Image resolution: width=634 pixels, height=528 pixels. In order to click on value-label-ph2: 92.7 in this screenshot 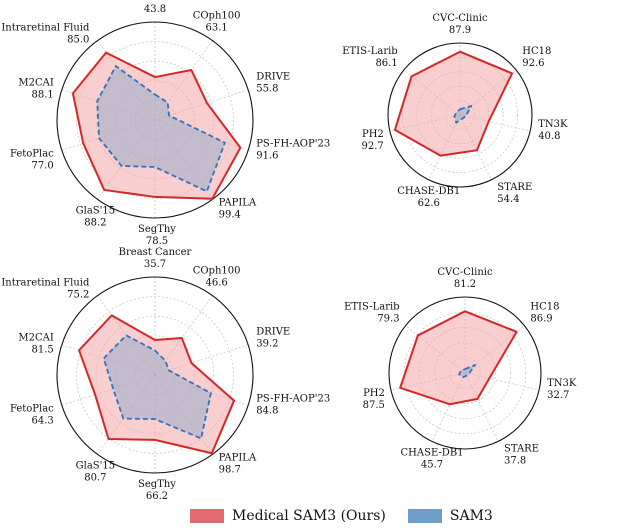, I will do `click(373, 146)`.